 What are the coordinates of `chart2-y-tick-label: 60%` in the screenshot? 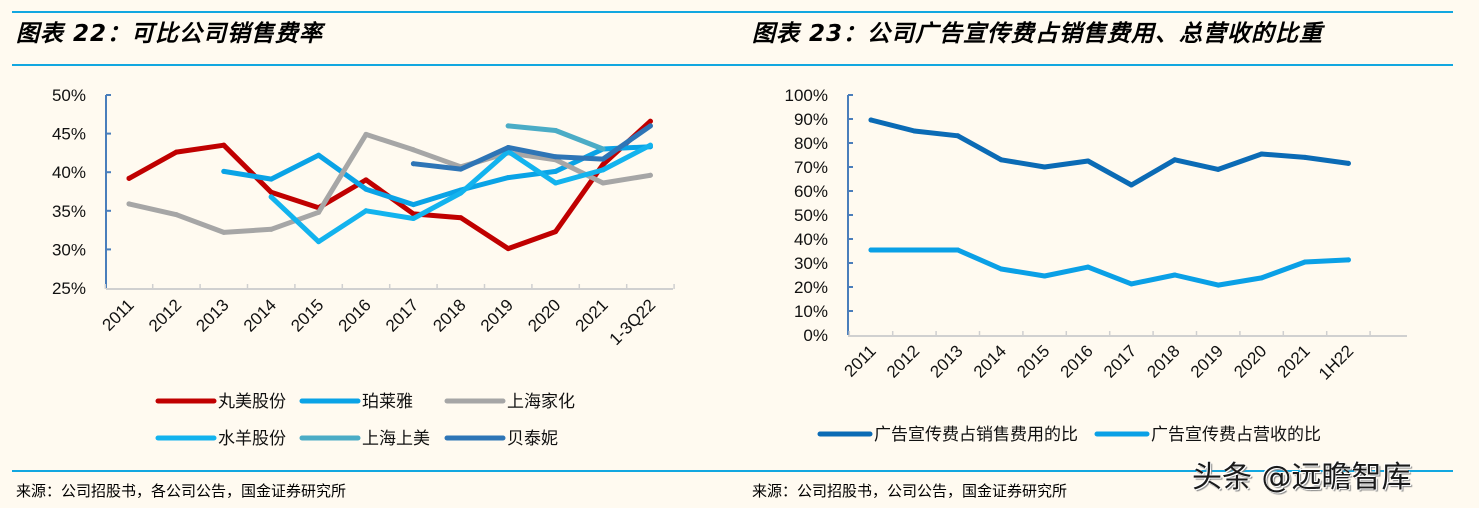 It's located at (811, 191).